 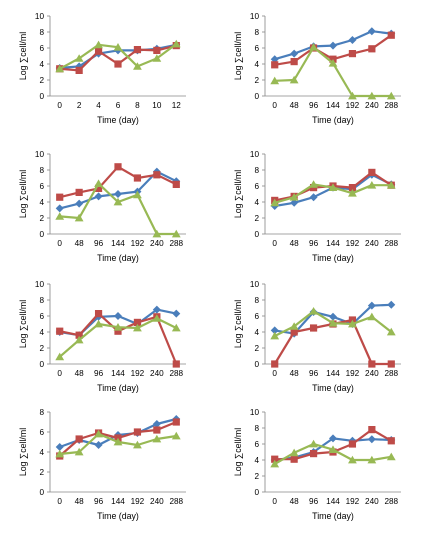 I want to click on x-tick-label: 240, so click(x=157, y=373).